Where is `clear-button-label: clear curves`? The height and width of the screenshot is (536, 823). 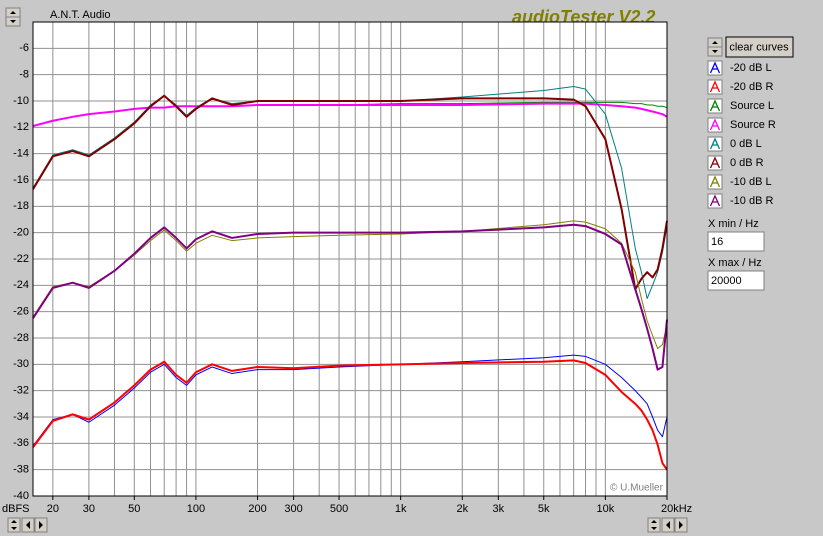
clear-button-label: clear curves is located at coordinates (759, 47).